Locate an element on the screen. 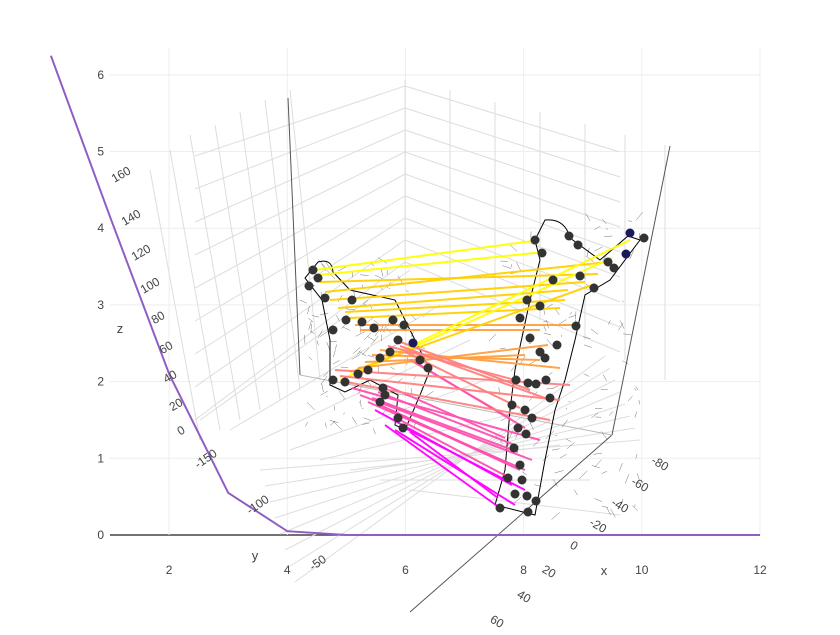  y-tick-label: 4 is located at coordinates (100, 228).